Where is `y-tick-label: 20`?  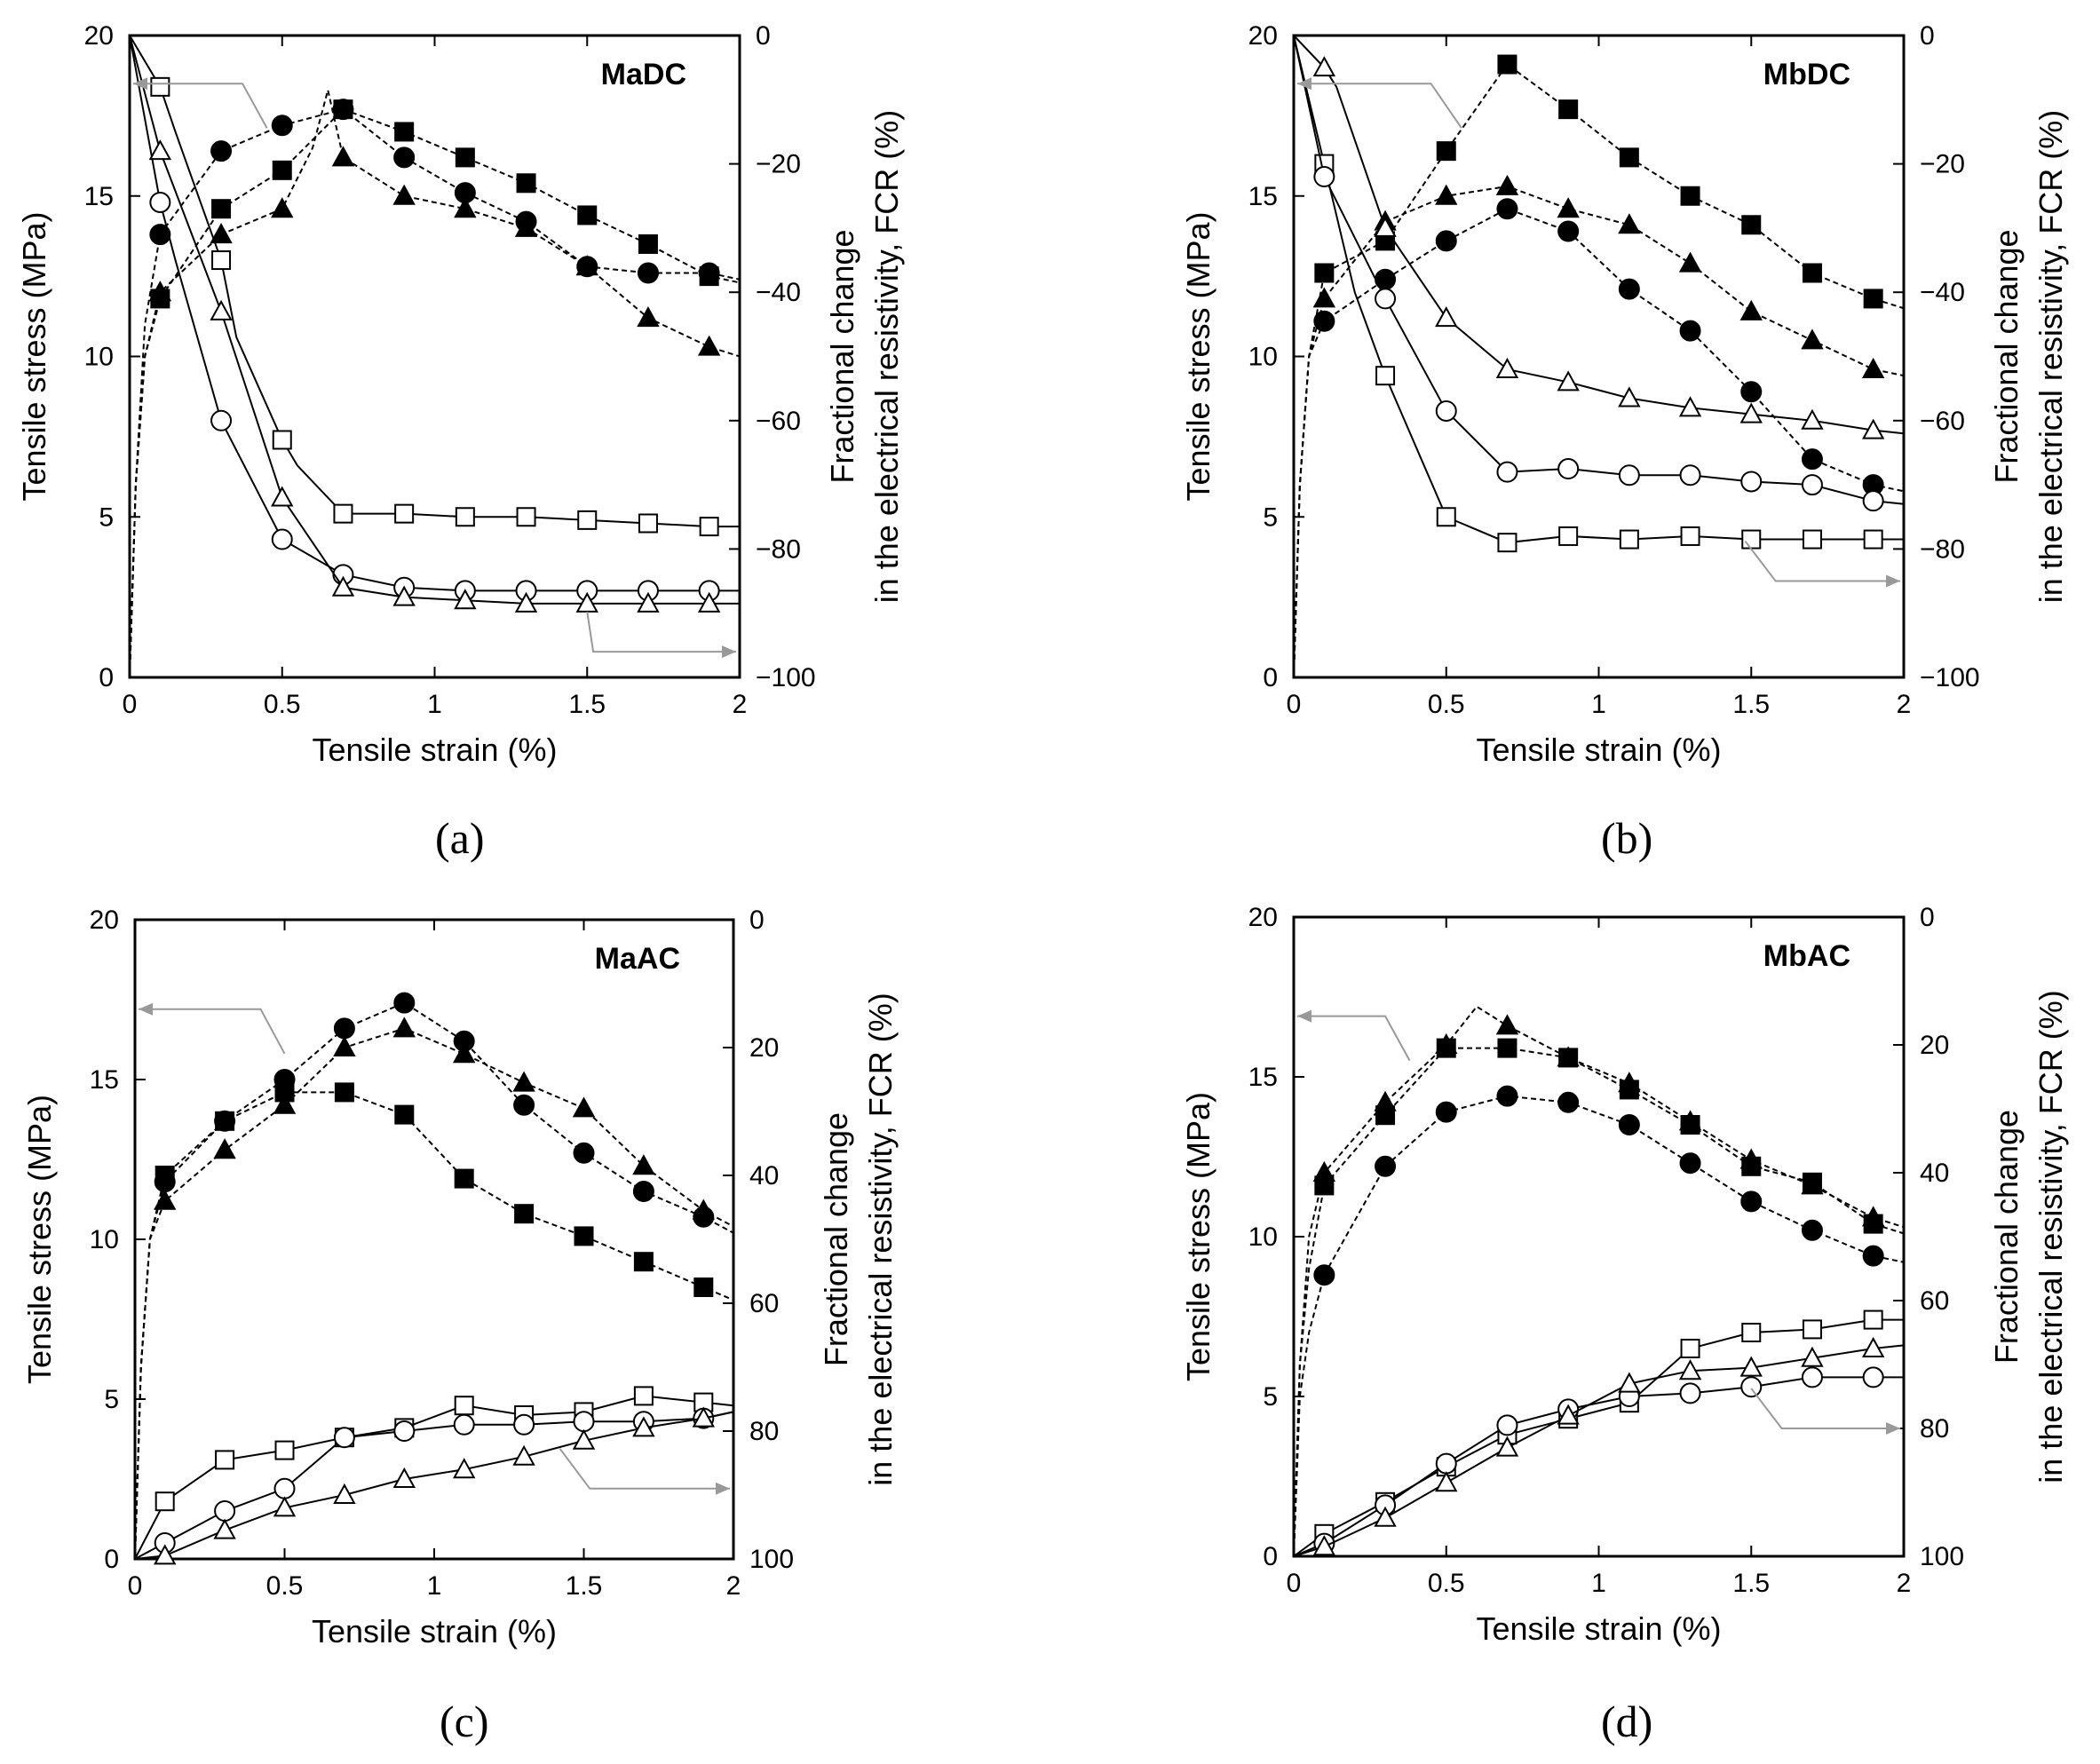
y-tick-label: 20 is located at coordinates (104, 920).